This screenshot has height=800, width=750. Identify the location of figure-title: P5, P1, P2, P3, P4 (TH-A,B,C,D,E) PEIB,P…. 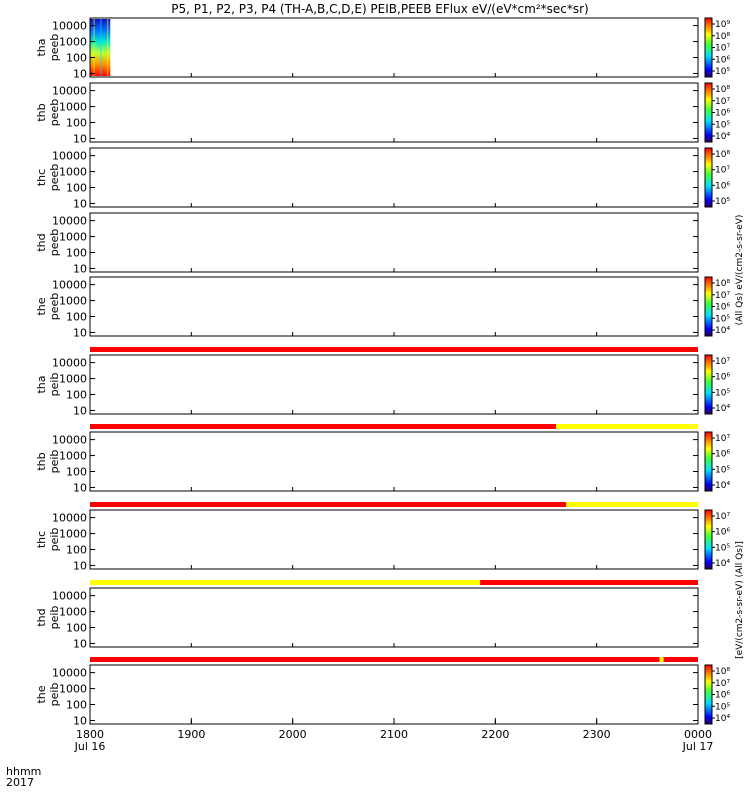
(379, 9).